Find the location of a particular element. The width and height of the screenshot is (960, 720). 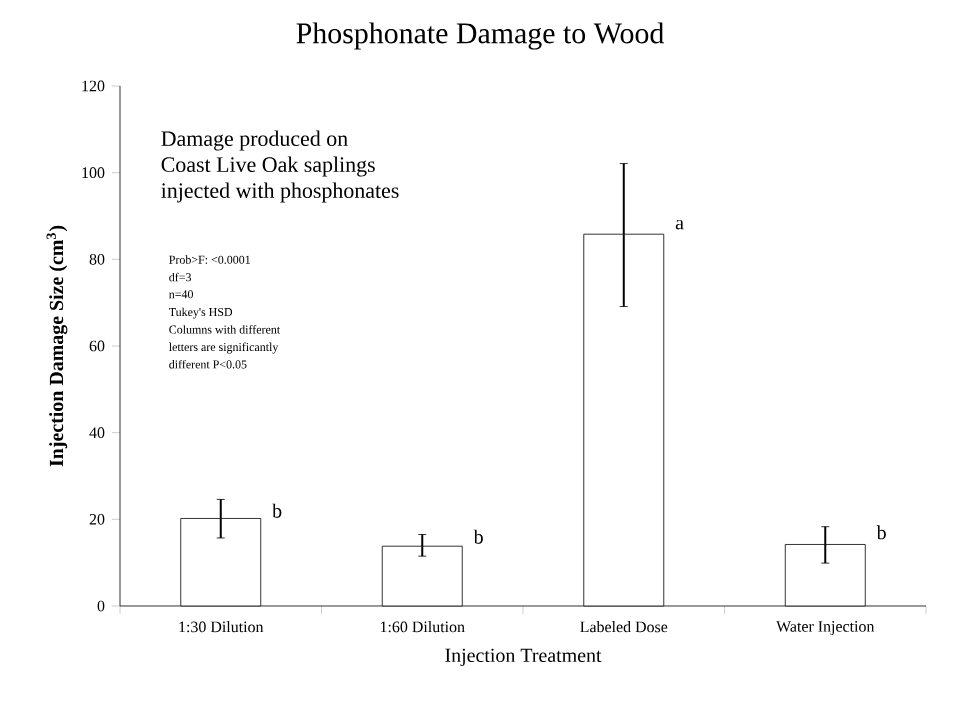

annotation: Damage produced on is located at coordinates (254, 140).